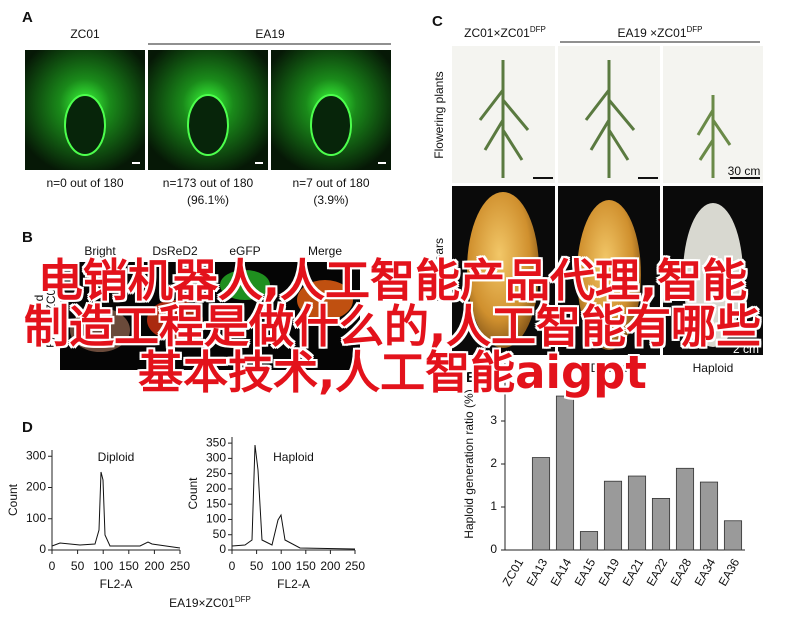 This screenshot has height=643, width=785. What do you see at coordinates (609, 572) in the screenshot?
I see `x-tick-label: EA19` at bounding box center [609, 572].